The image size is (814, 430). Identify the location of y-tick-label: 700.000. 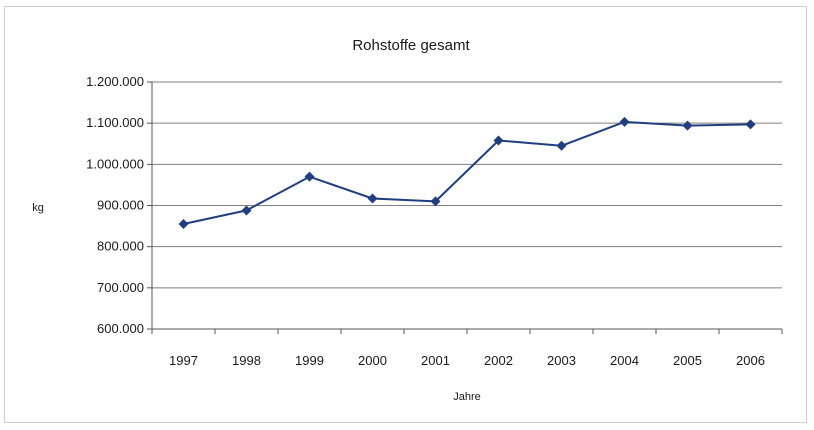
(120, 287).